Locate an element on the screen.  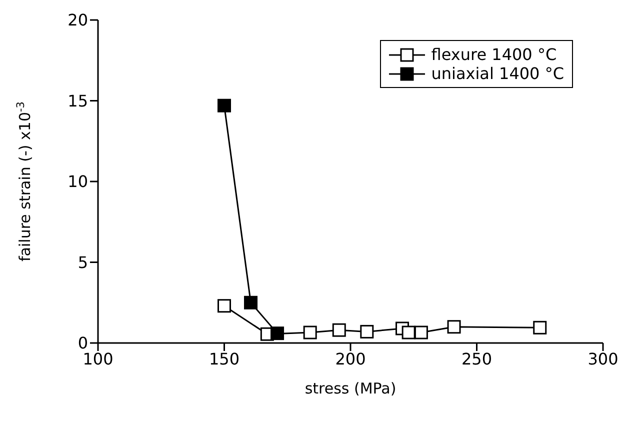
y-tick-label: 20 is located at coordinates (78, 20).